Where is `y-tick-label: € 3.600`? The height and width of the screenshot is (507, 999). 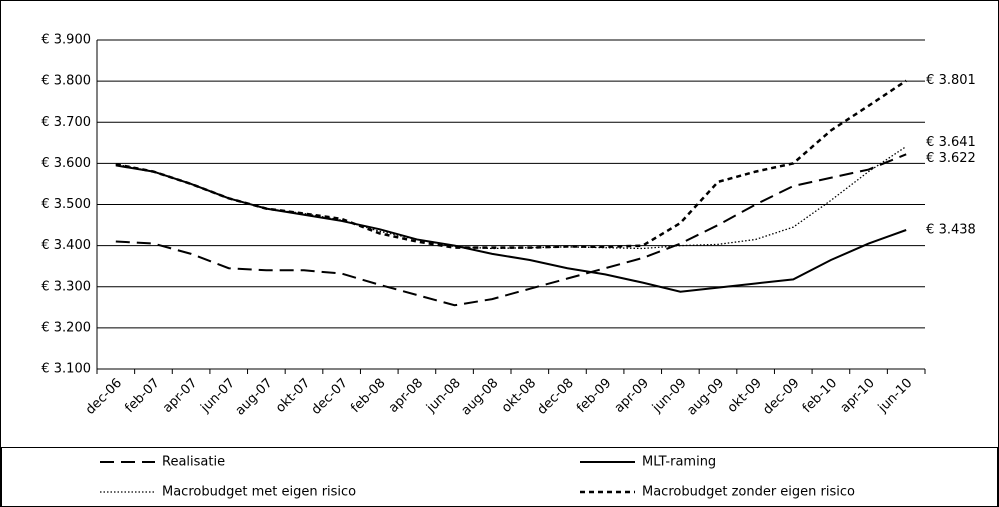 y-tick-label: € 3.600 is located at coordinates (66, 163).